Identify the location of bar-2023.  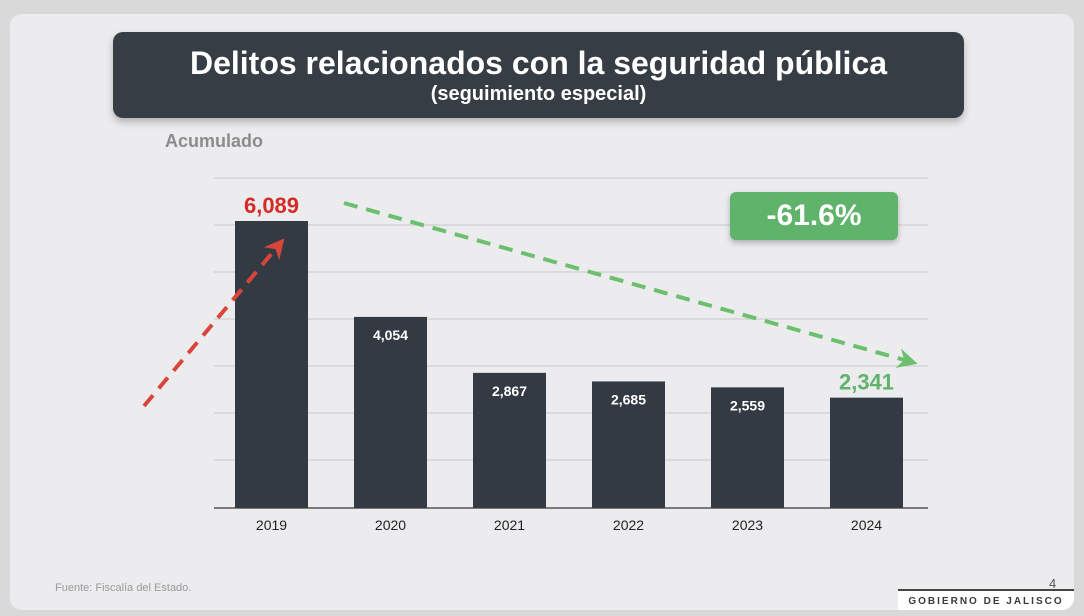
(747, 447).